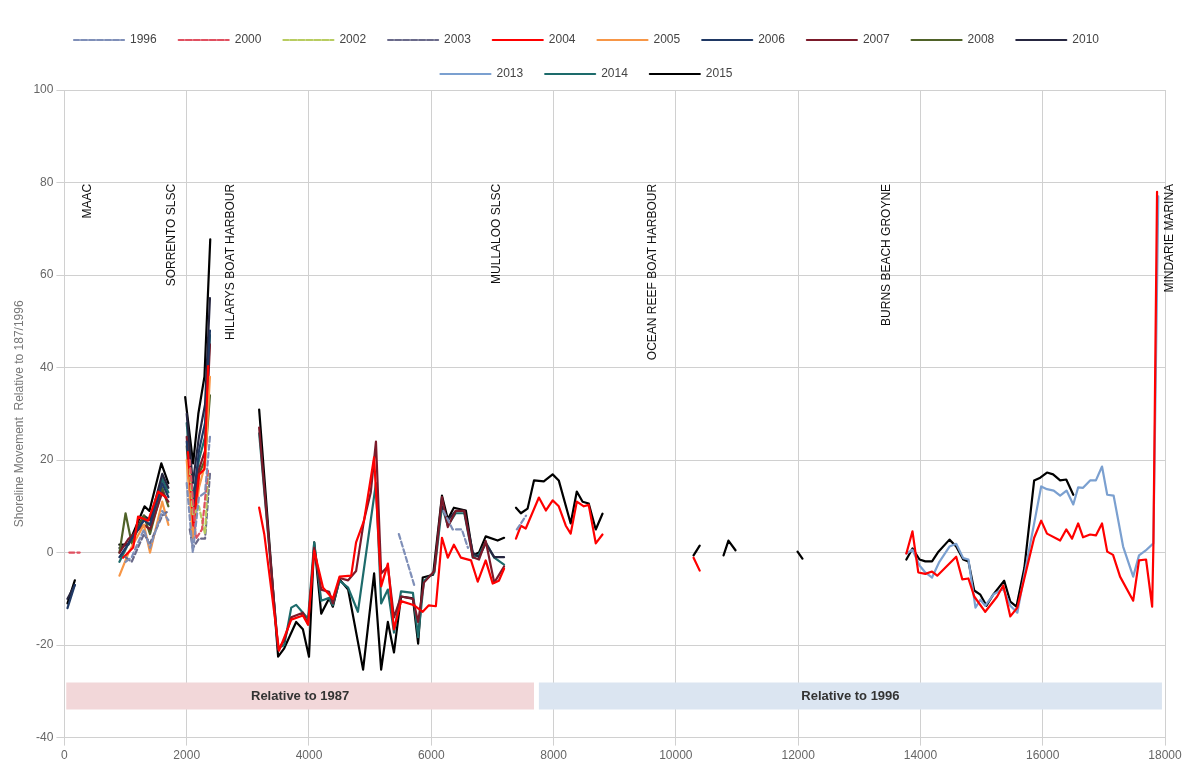  What do you see at coordinates (65, 755) in the screenshot?
I see `x-tick-label: 0` at bounding box center [65, 755].